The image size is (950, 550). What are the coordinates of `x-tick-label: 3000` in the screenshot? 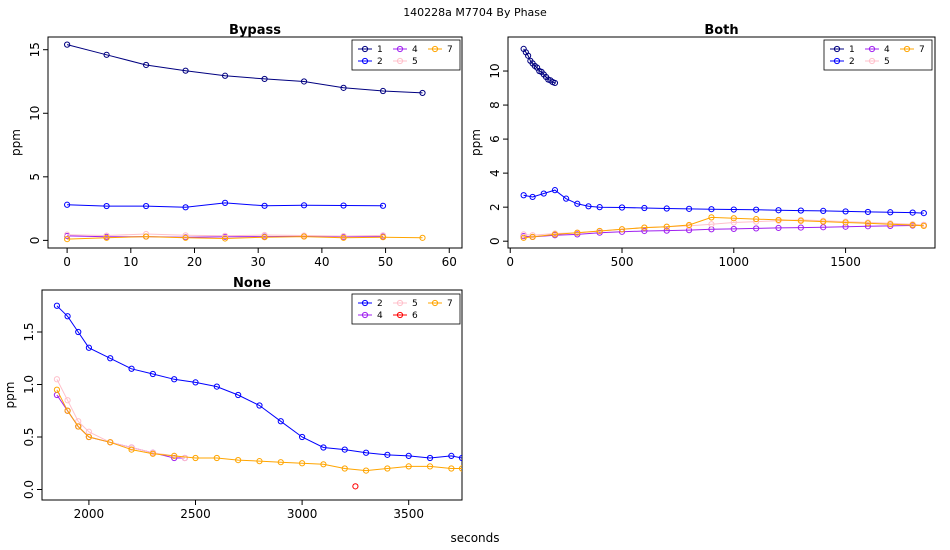 It's located at (302, 514).